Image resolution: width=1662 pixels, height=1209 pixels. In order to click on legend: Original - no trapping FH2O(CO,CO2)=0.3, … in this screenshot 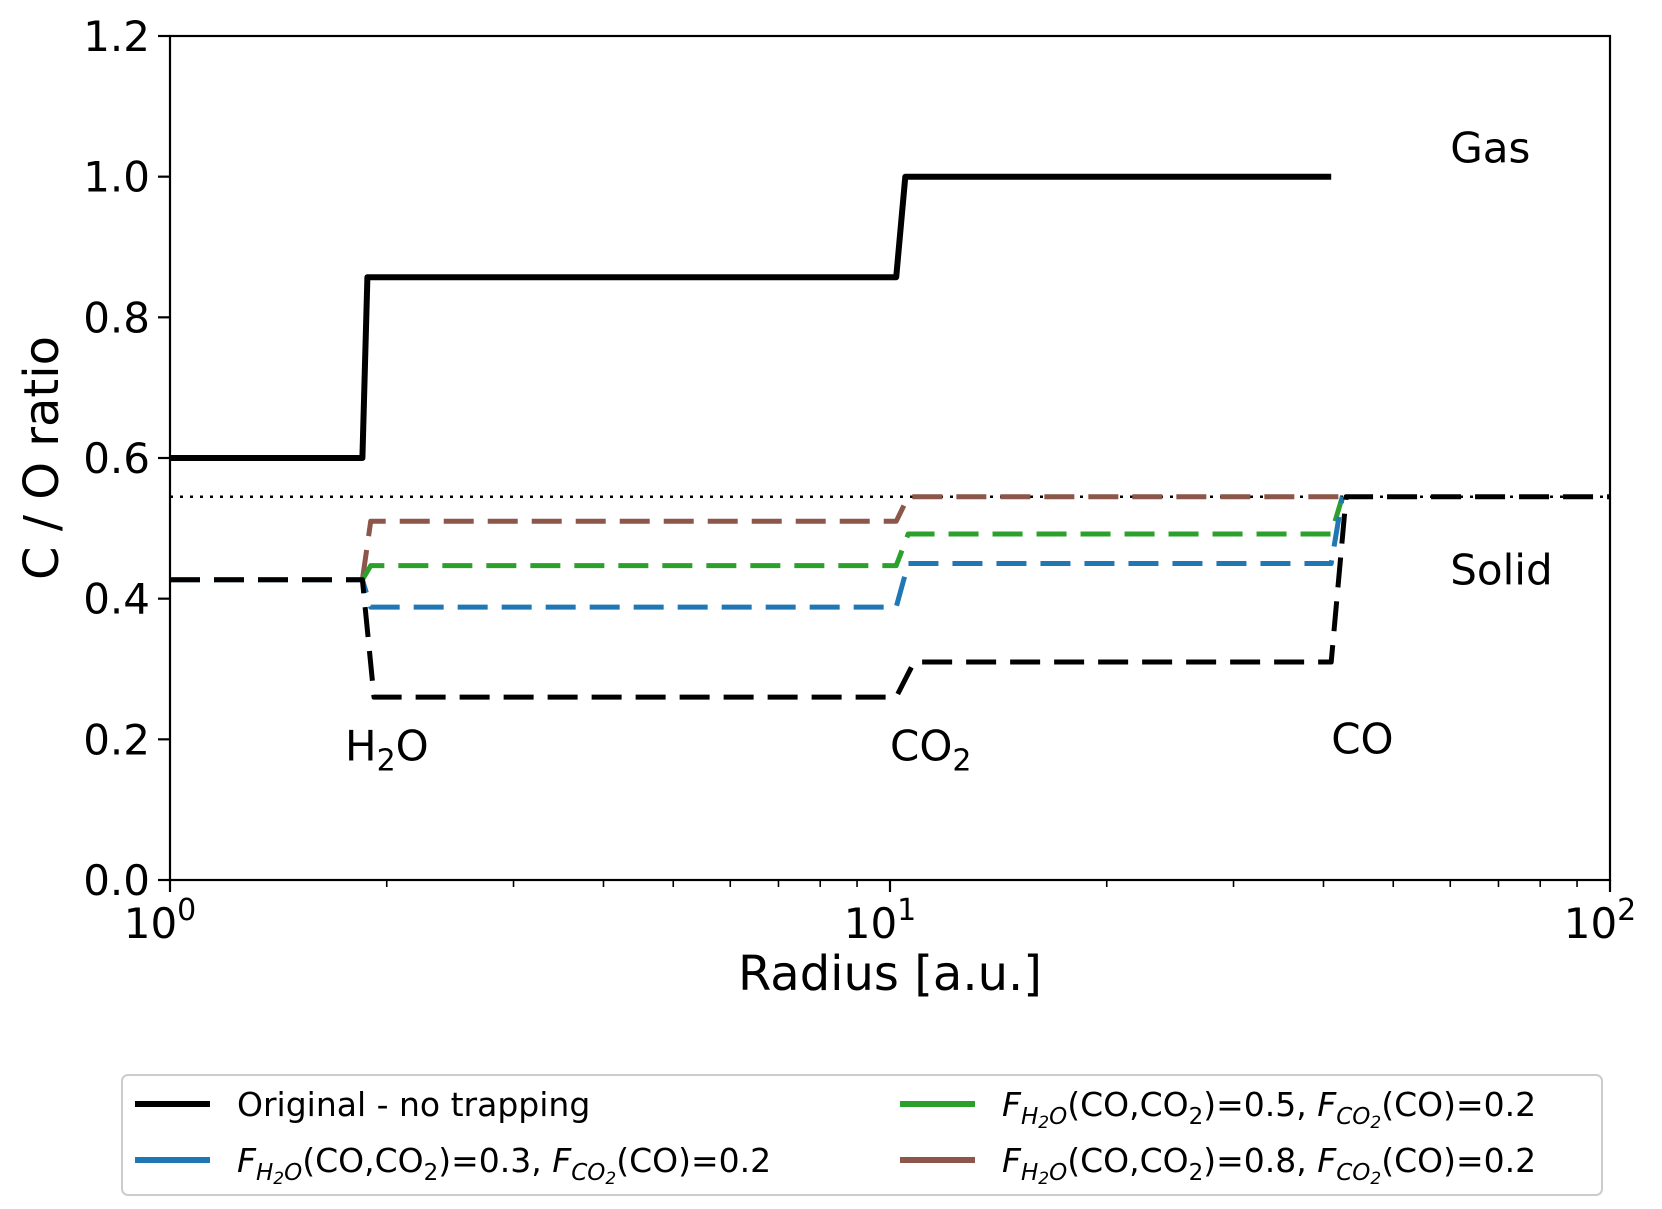, I will do `click(862, 1135)`.